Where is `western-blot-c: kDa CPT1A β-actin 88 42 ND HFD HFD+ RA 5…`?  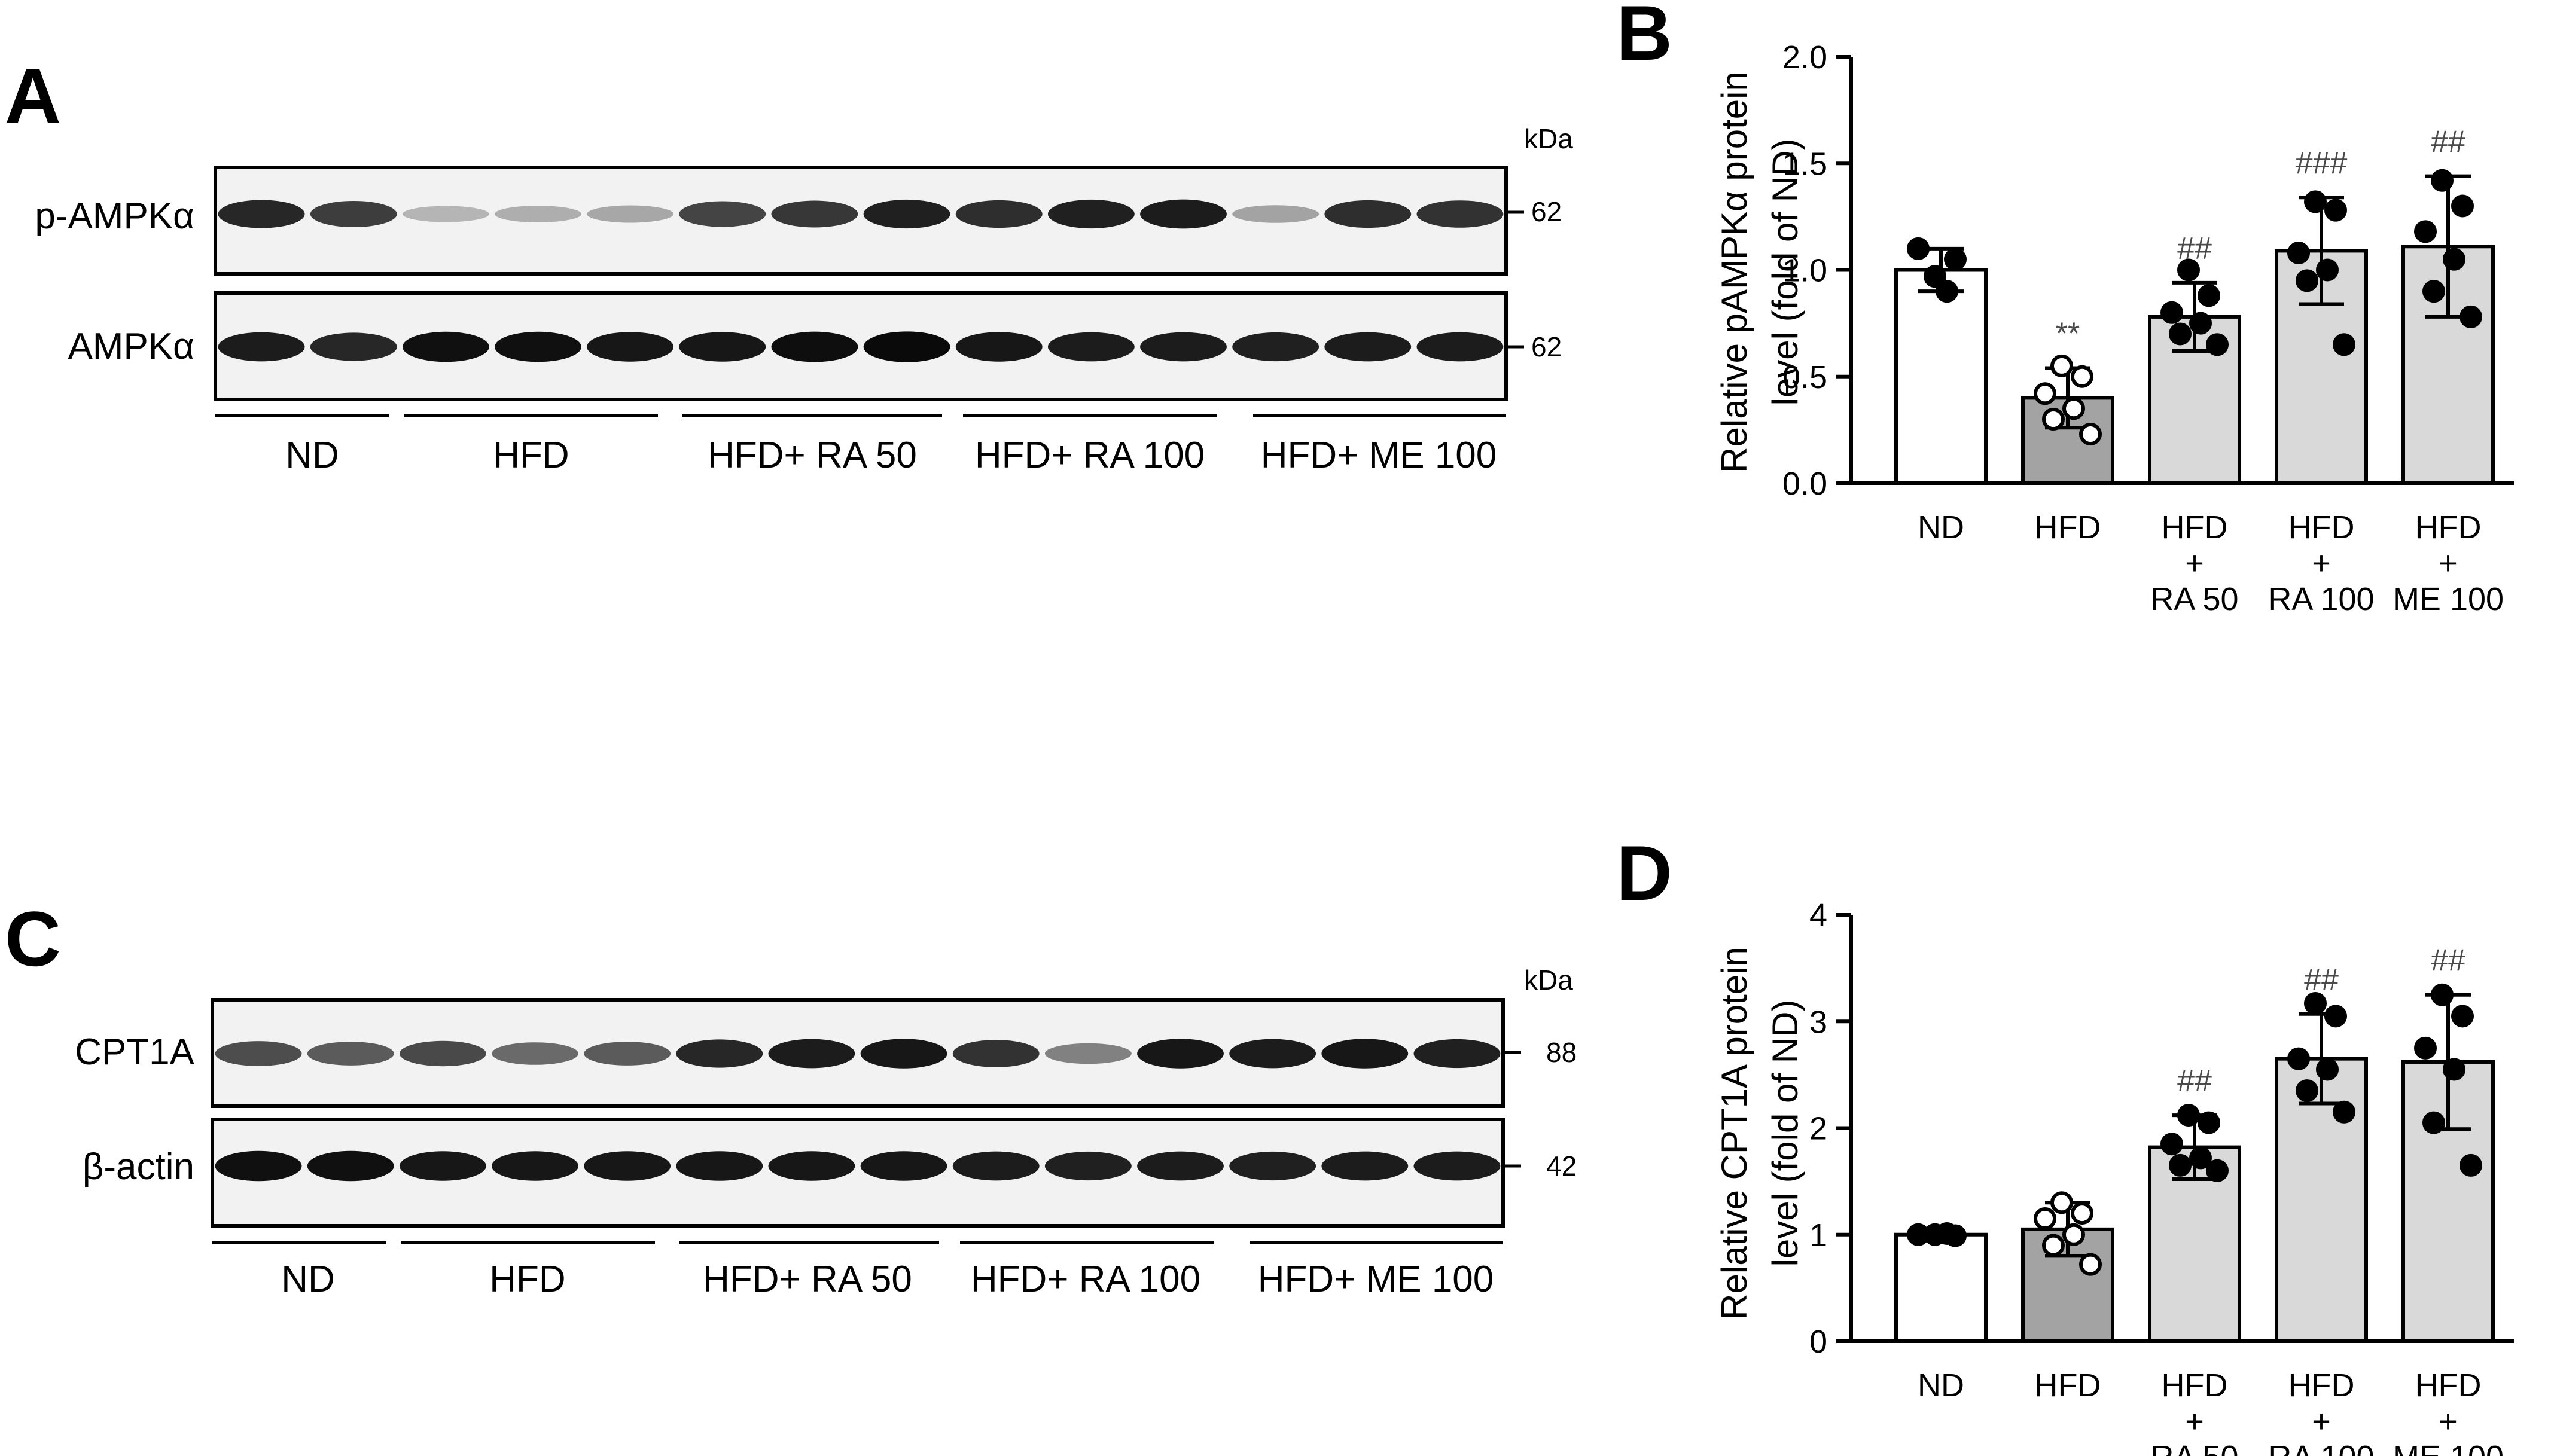 western-blot-c: kDa CPT1A β-actin 88 42 ND HFD HFD+ RA 5… is located at coordinates (826, 1132).